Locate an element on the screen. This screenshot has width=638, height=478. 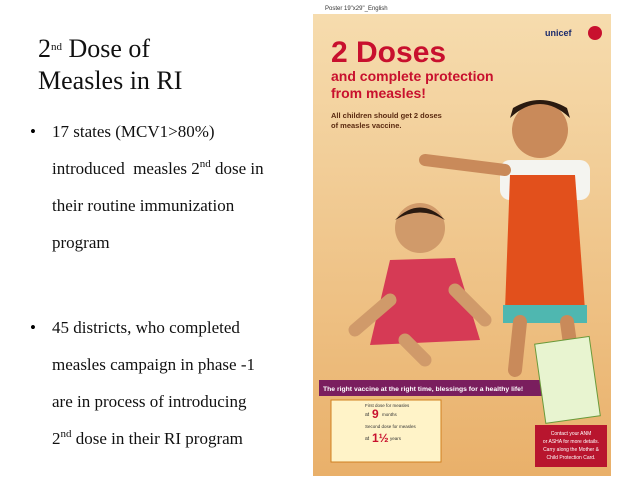
banner-bg is located at coordinates (439, 388).